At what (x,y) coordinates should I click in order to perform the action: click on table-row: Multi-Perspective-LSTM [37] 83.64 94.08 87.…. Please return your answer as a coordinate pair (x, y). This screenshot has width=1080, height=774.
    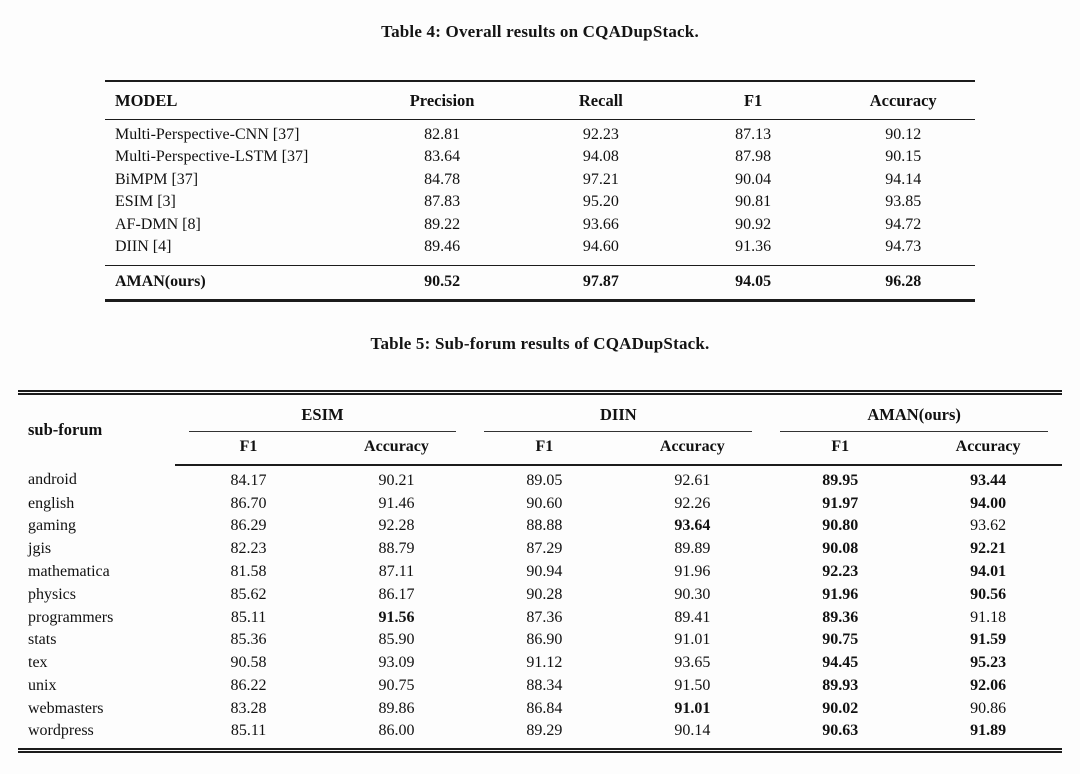
    Looking at the image, I should click on (540, 157).